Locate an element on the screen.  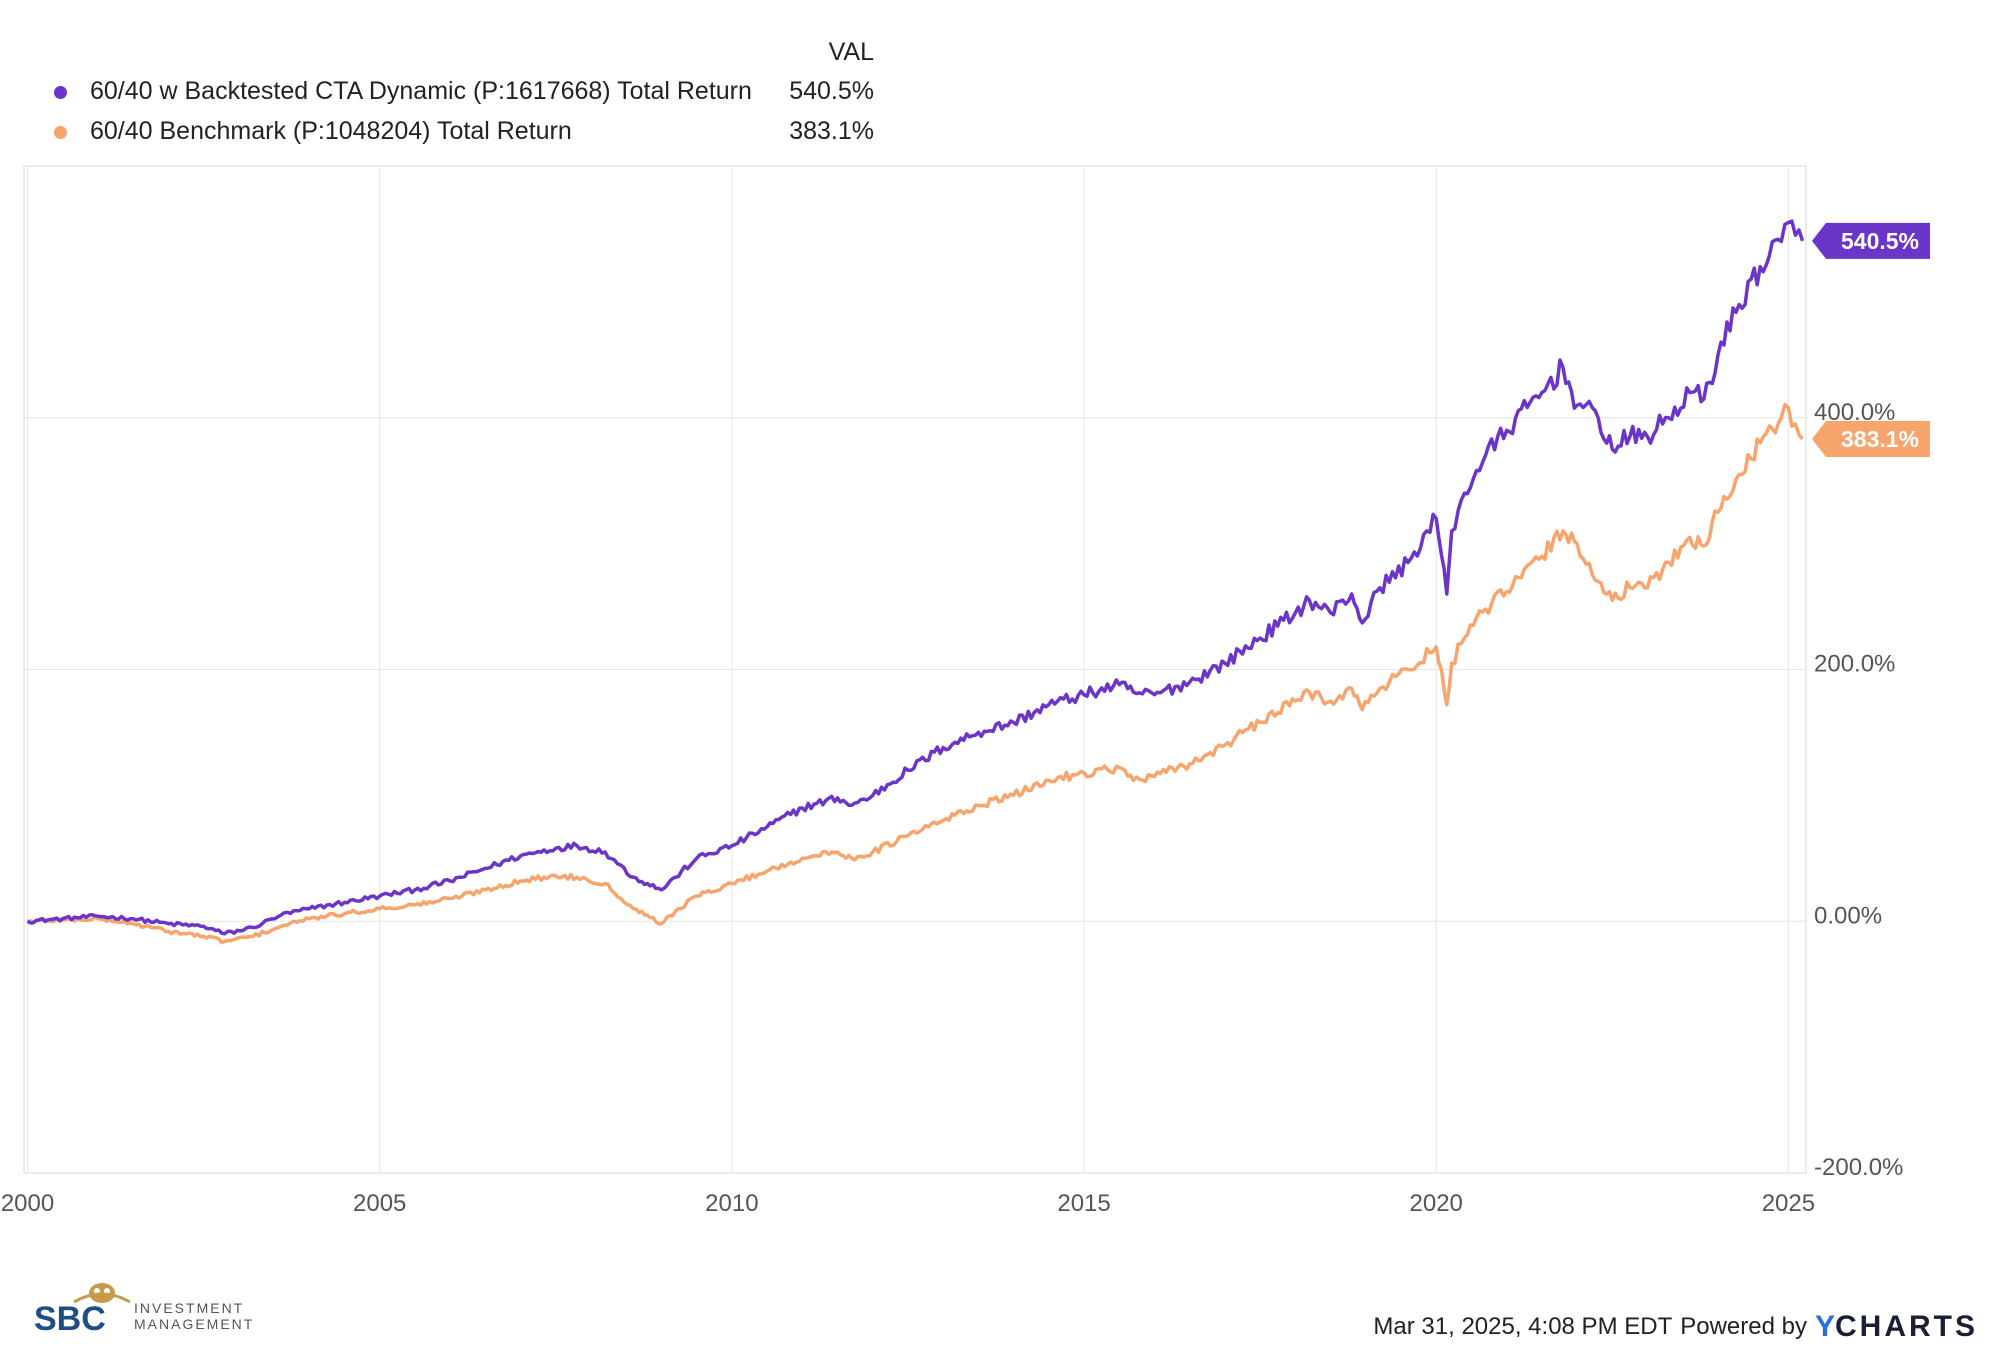
footer-powered-by: Powered by is located at coordinates (1743, 1326).